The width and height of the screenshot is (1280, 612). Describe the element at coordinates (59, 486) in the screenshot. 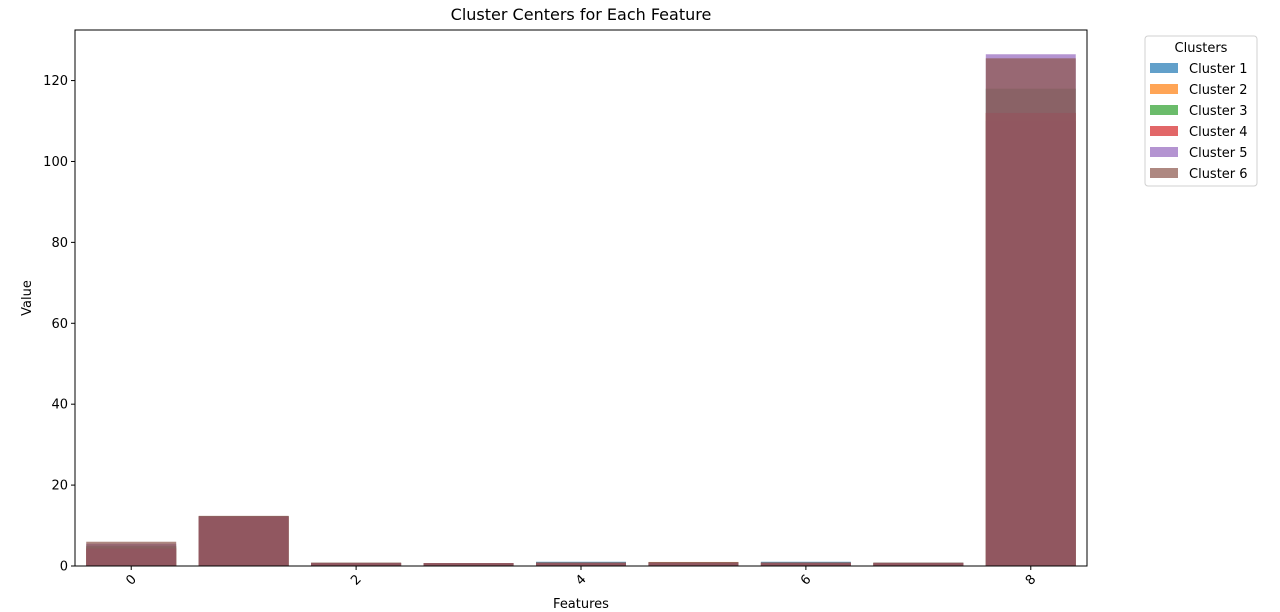

I see `y-tick-label: 20` at that location.